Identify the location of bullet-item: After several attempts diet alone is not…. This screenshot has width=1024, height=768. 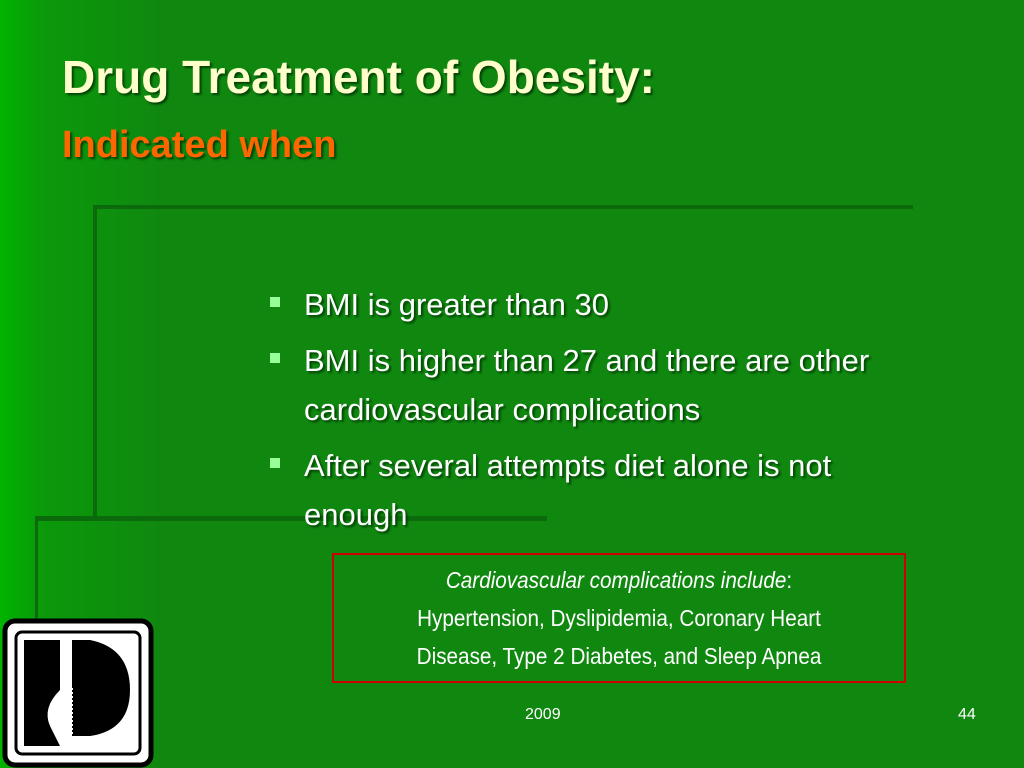
(608, 490).